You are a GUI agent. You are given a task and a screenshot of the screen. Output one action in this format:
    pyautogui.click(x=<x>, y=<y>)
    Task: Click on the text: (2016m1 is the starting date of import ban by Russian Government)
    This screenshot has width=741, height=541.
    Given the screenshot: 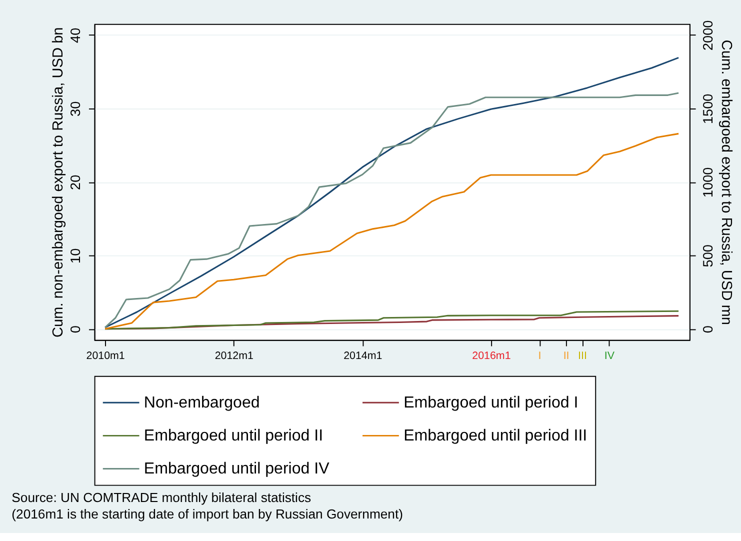 What is the action you would take?
    pyautogui.click(x=207, y=514)
    